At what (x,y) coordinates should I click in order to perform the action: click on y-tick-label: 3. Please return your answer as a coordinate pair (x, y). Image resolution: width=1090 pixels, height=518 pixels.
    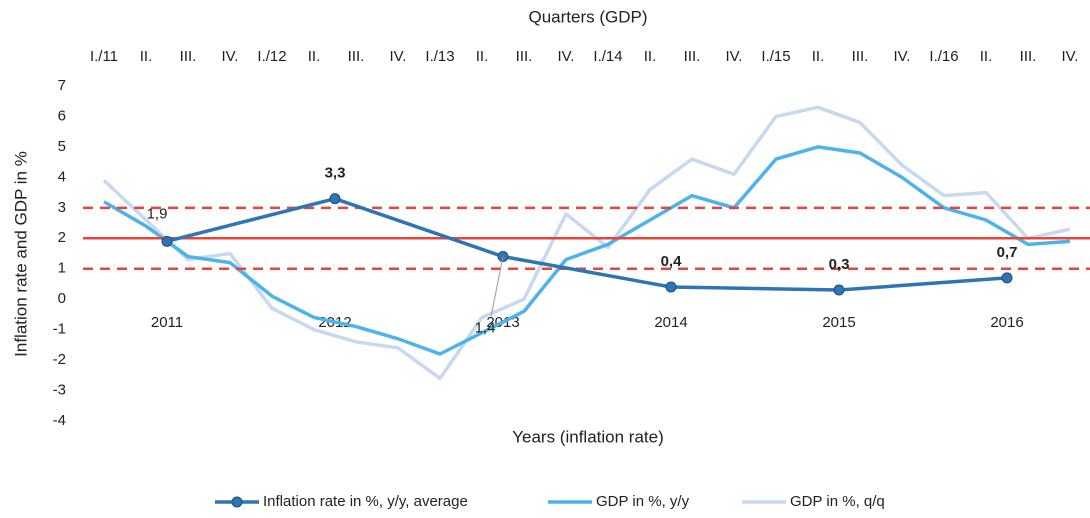
    Looking at the image, I should click on (62, 207).